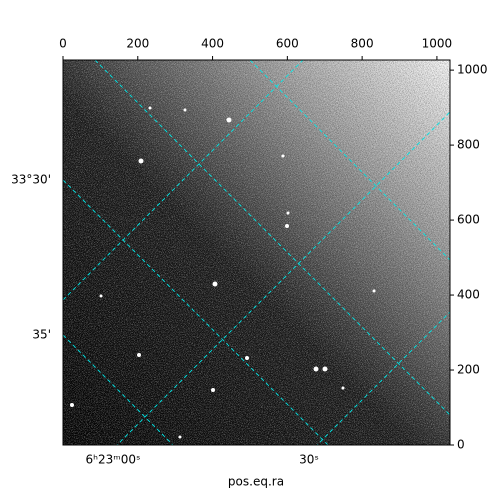  Describe the element at coordinates (63, 44) in the screenshot. I see `x-tick-label: 0` at that location.